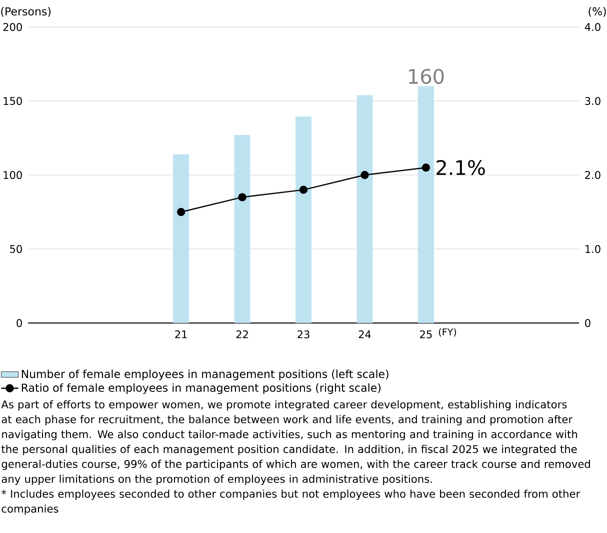  I want to click on y-tick-label: 0, so click(19, 323).